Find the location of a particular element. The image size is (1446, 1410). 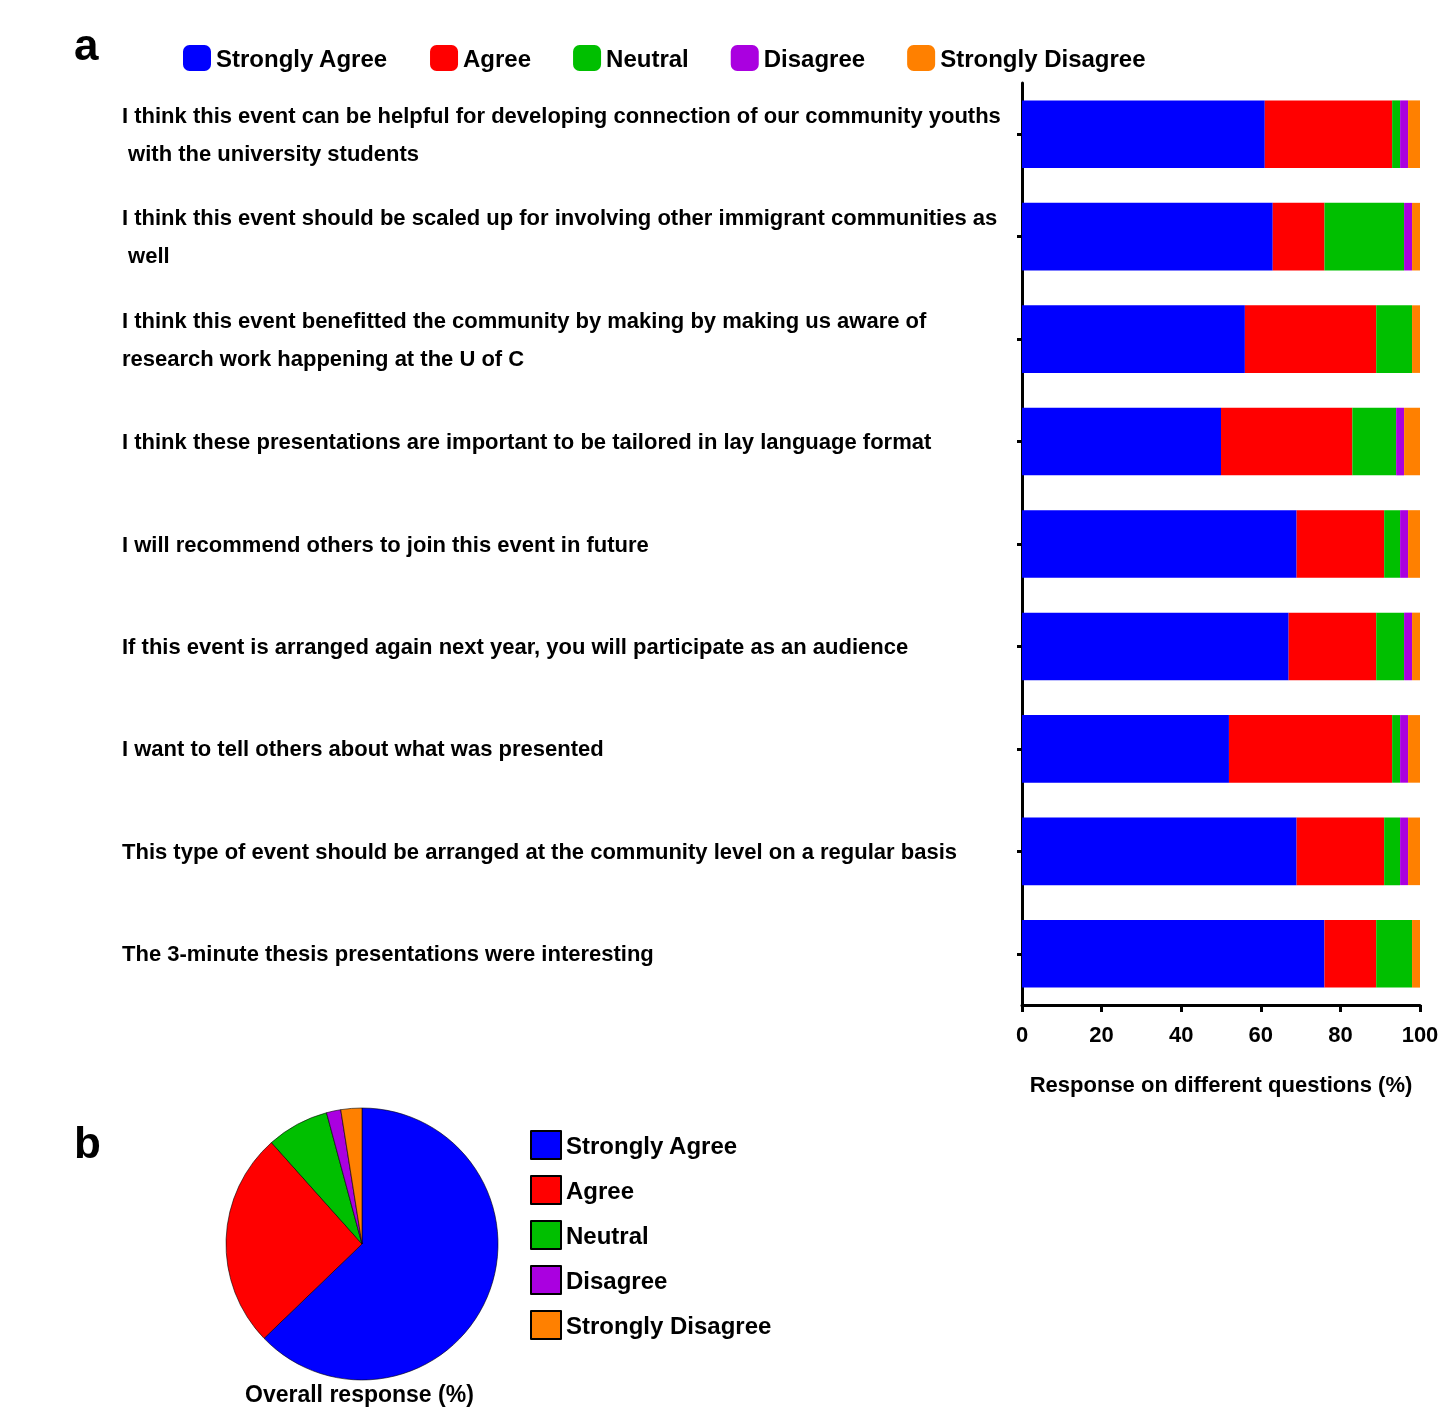

x-tick-label: 20 is located at coordinates (1101, 1034).